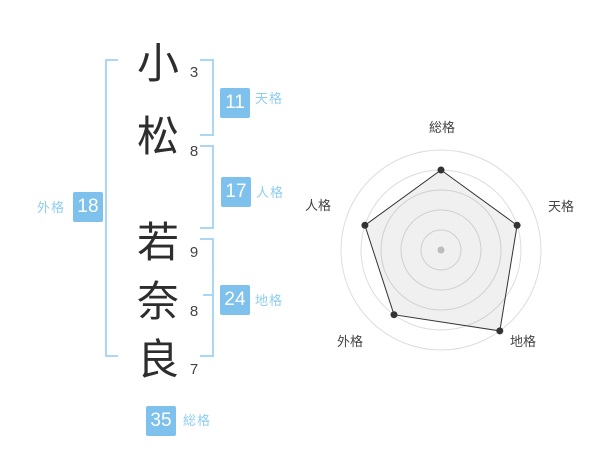 Image resolution: width=600 pixels, height=470 pixels. What do you see at coordinates (194, 252) in the screenshot?
I see `stroke-count-3: 9` at bounding box center [194, 252].